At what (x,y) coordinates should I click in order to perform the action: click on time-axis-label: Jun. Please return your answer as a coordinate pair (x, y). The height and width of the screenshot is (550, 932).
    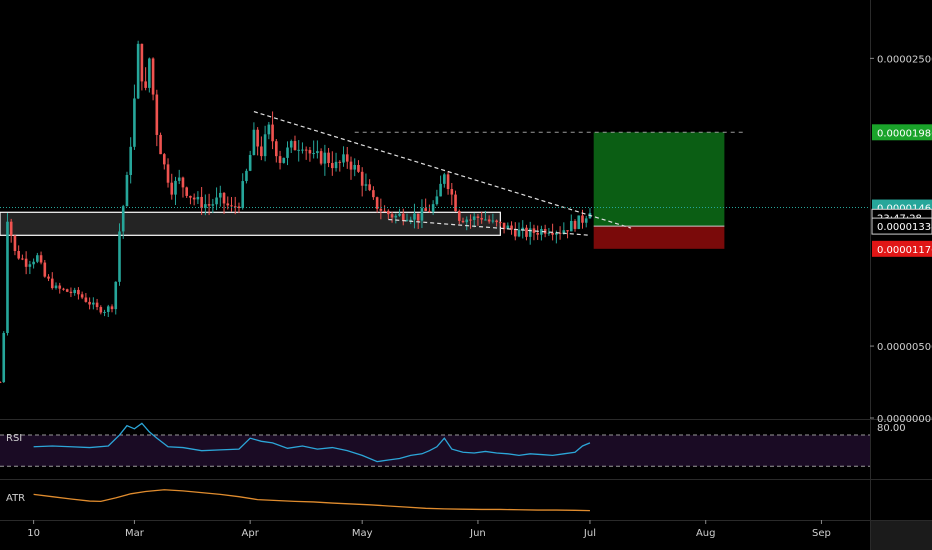
    Looking at the image, I should click on (477, 533).